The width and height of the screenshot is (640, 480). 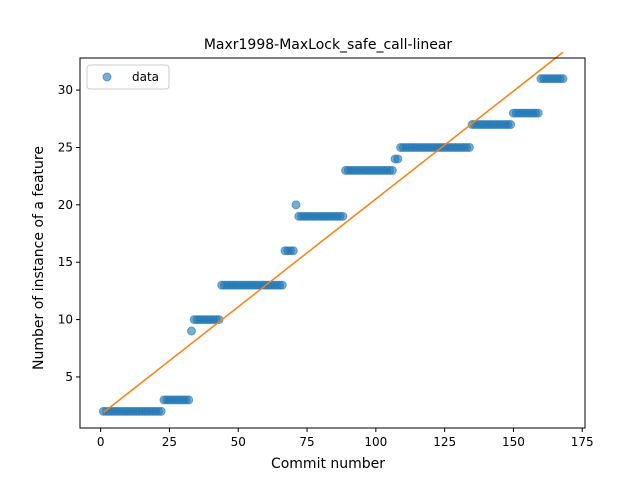 What do you see at coordinates (101, 442) in the screenshot?
I see `x-tick-label: 0` at bounding box center [101, 442].